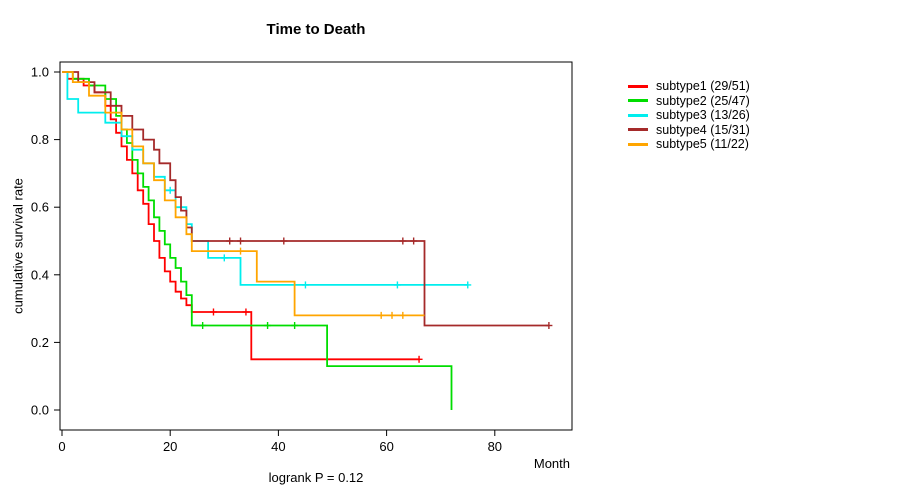  I want to click on legend-label: subtype3 (13/26), so click(703, 115).